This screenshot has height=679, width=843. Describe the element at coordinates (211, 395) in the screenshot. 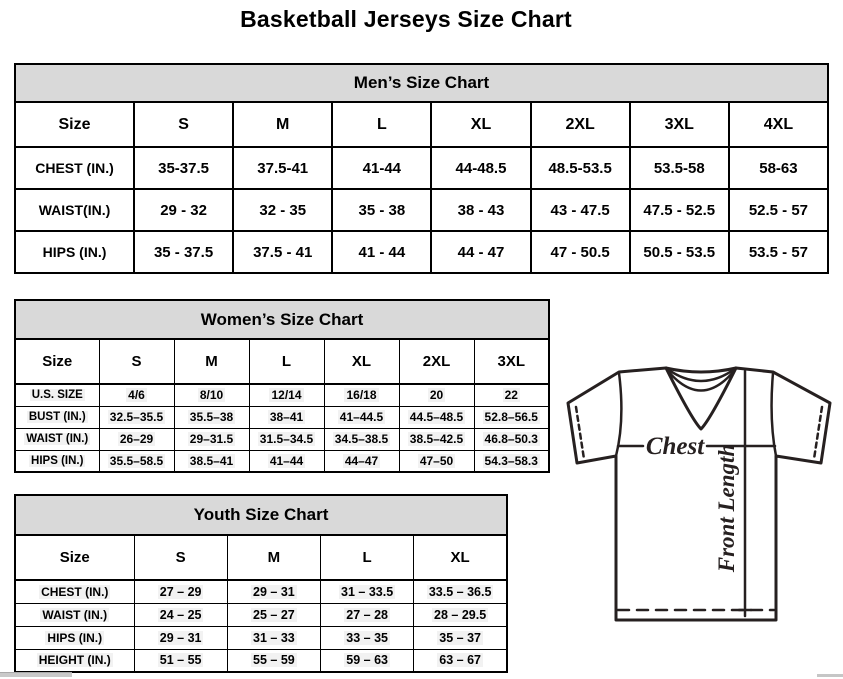

I see `size-value-cell: 8/10` at that location.